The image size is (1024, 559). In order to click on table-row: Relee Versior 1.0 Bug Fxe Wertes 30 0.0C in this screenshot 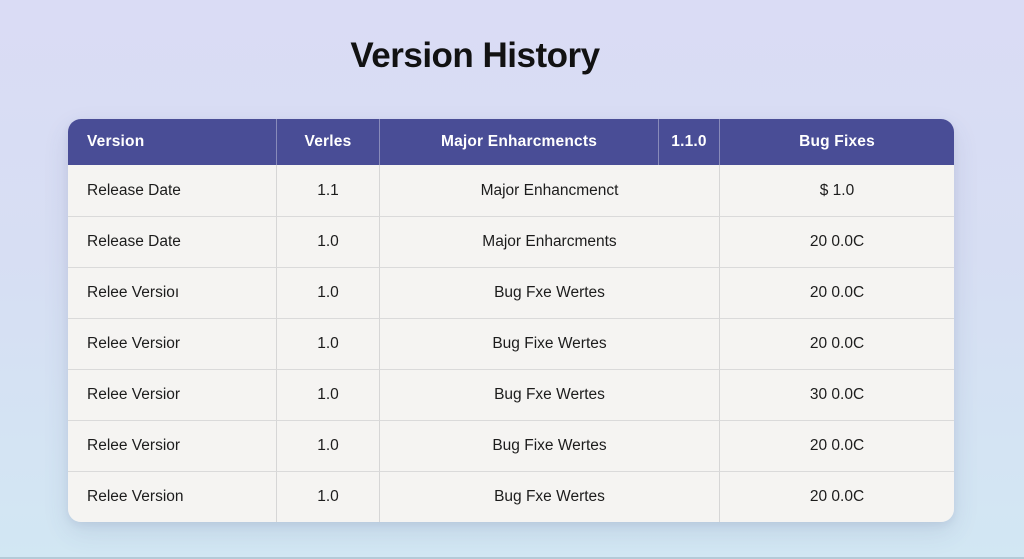, I will do `click(511, 394)`.